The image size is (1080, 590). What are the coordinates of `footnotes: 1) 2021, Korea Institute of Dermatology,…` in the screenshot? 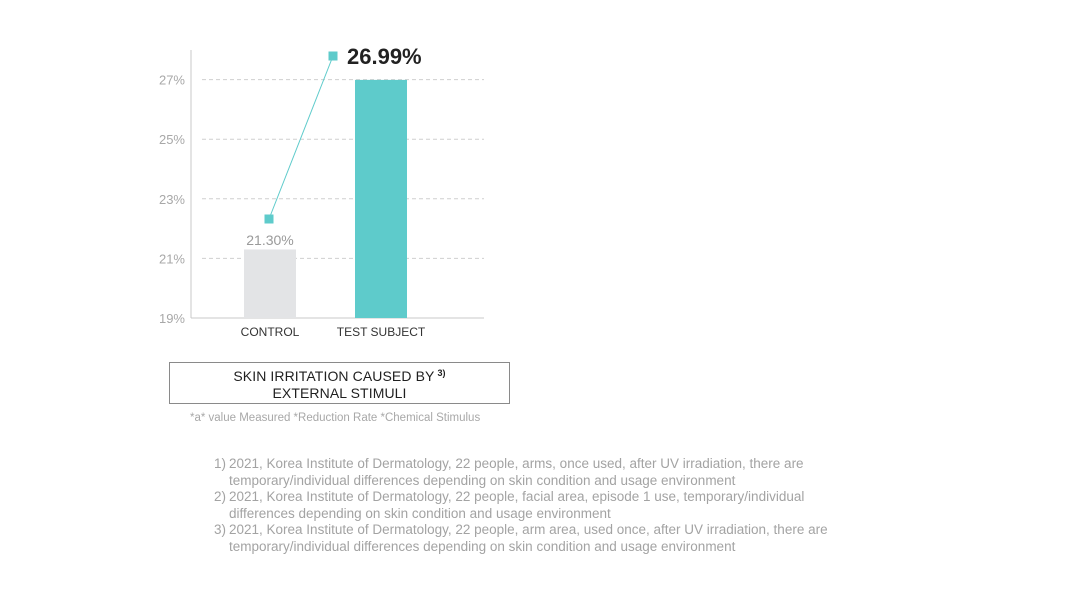 It's located at (534, 505).